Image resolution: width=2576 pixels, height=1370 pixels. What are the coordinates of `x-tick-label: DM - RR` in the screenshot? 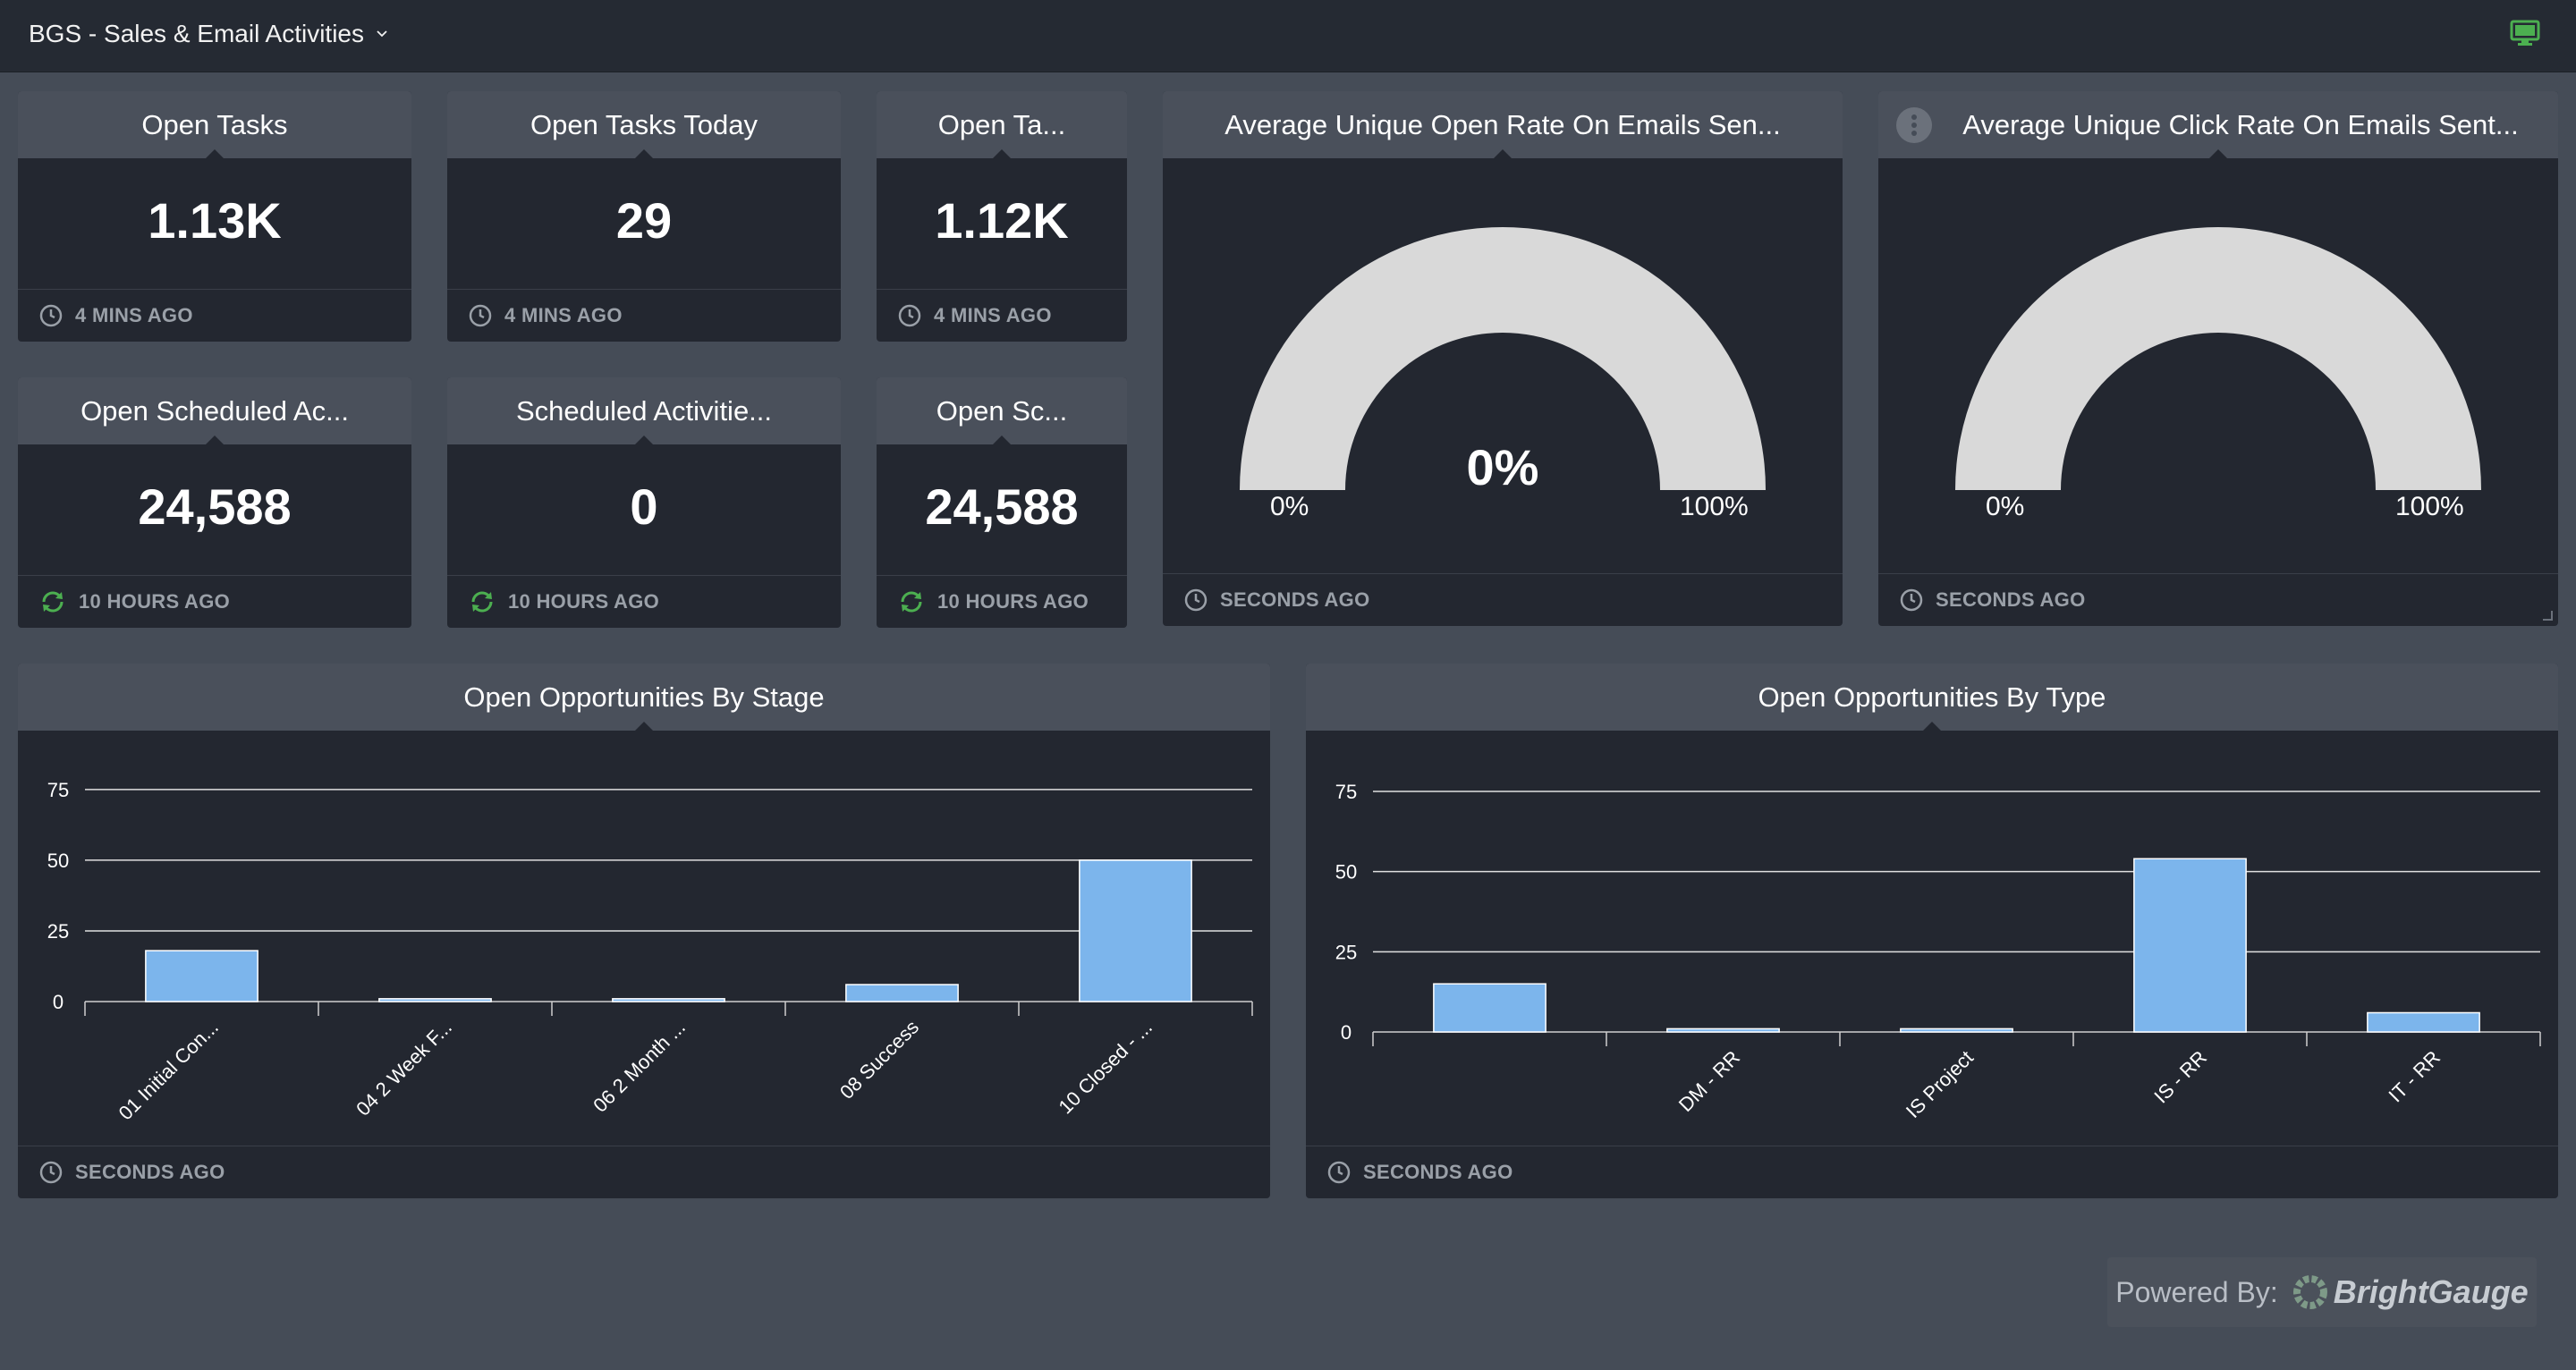 It's located at (1709, 1081).